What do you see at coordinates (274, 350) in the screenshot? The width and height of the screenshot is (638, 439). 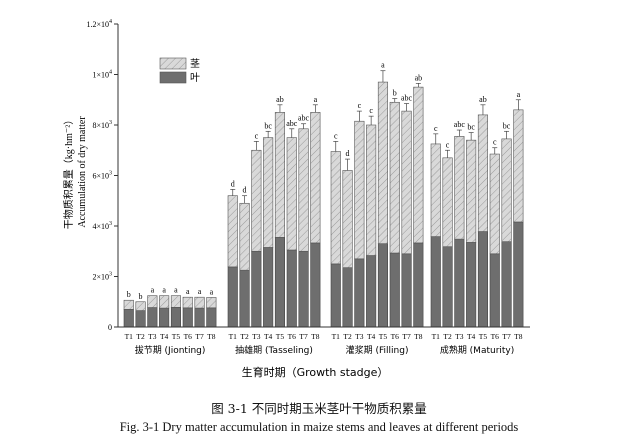 I see `group-label: 抽雄期 (Tasseling)` at bounding box center [274, 350].